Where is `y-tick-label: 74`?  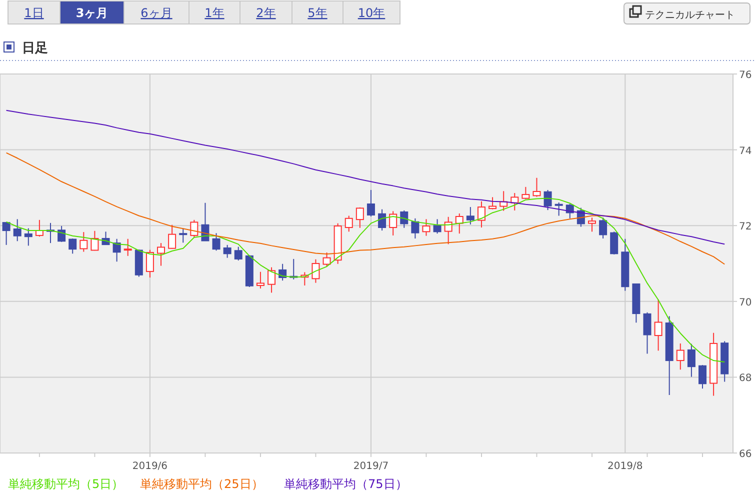
y-tick-label: 74 is located at coordinates (745, 151).